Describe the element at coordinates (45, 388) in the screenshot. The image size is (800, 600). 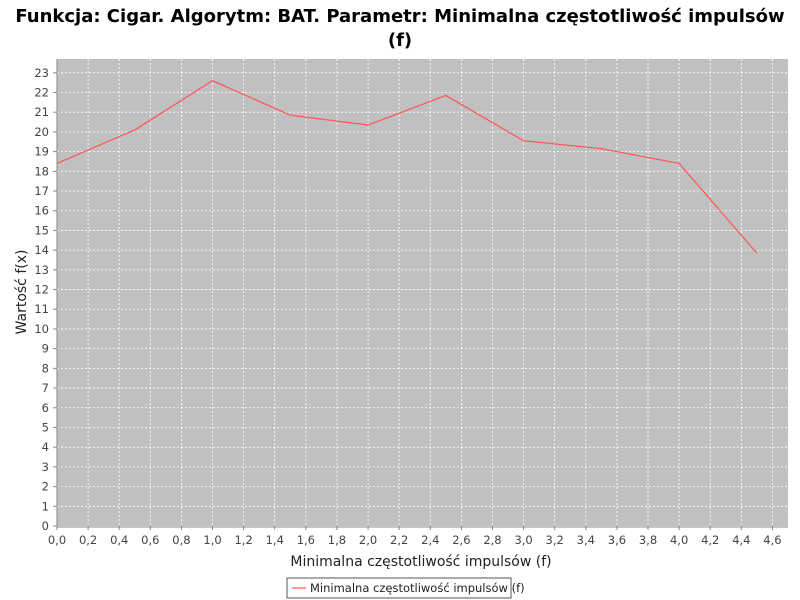
I see `y-tick-label: 7` at that location.